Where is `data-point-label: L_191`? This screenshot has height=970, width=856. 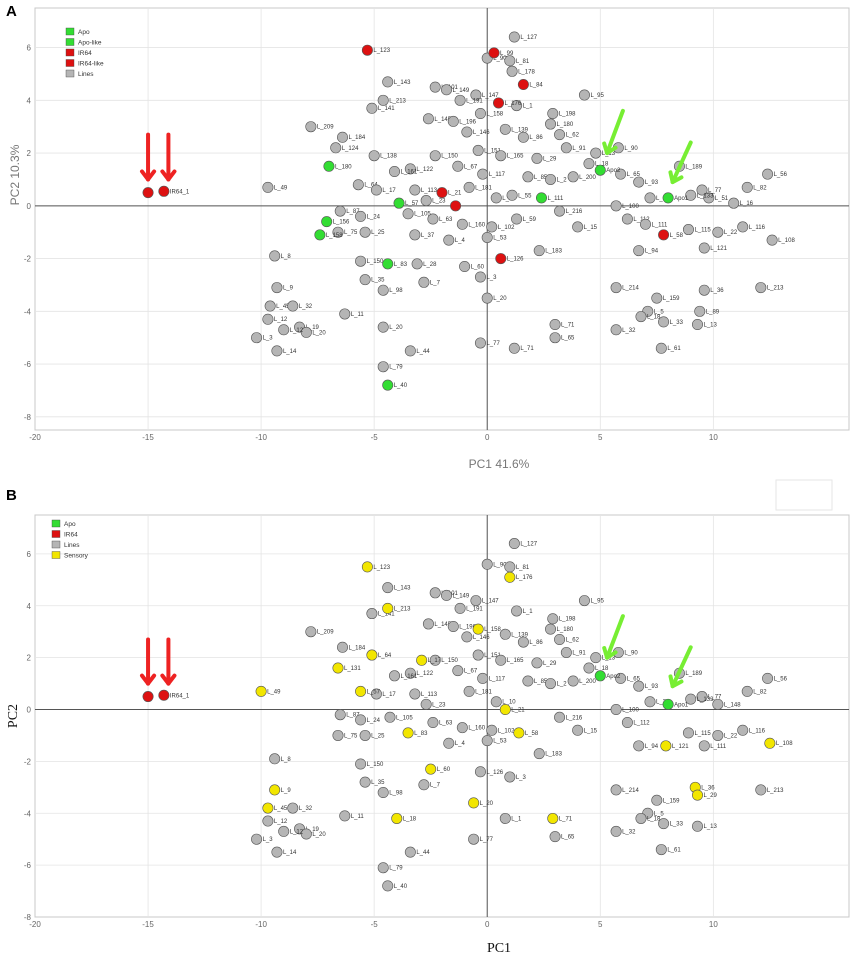
data-point-label: L_191 is located at coordinates (474, 101).